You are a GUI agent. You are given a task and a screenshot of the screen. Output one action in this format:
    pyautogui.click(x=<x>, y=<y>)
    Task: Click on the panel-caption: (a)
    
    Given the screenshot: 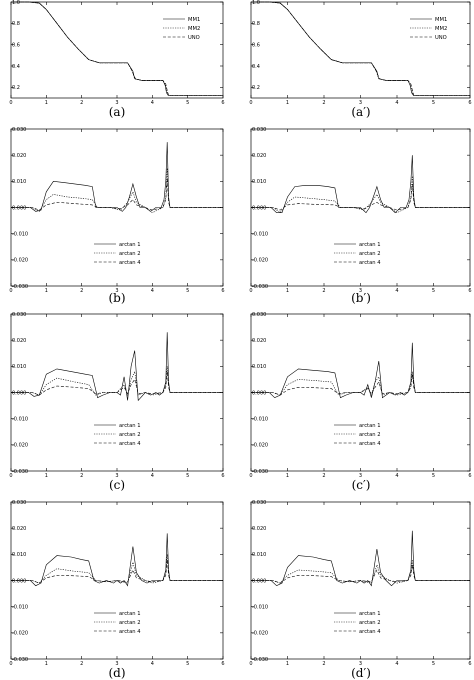 What is the action you would take?
    pyautogui.click(x=117, y=112)
    